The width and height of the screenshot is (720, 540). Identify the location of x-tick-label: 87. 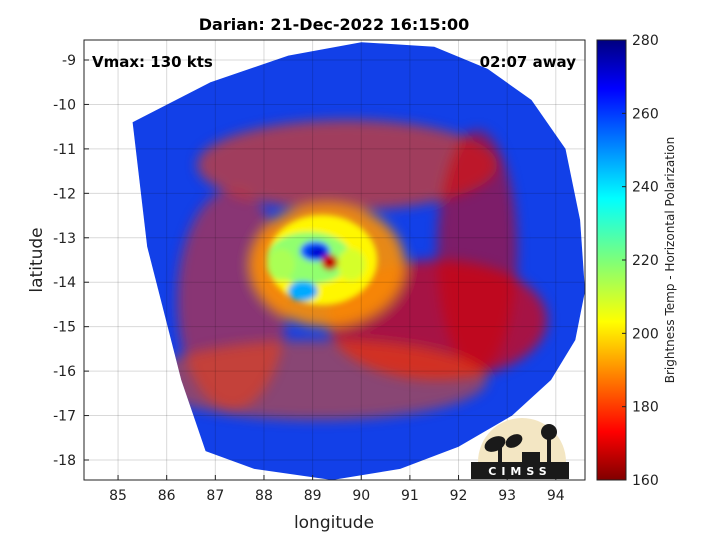
(215, 496).